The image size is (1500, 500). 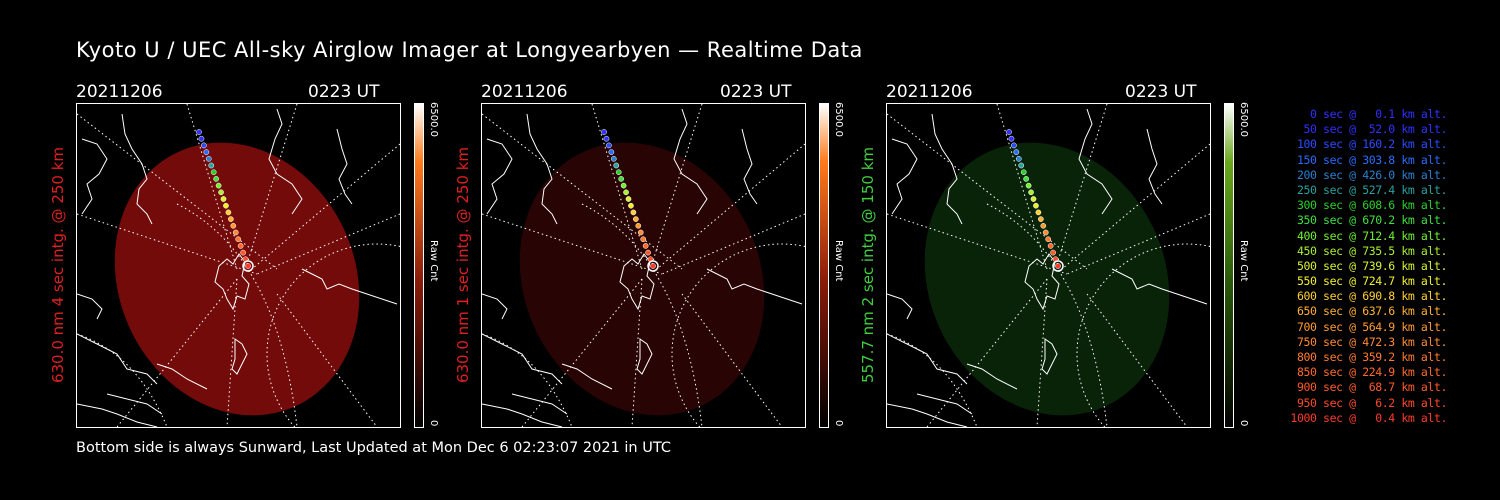 I want to click on panel-2-date: 20211206, so click(x=524, y=92).